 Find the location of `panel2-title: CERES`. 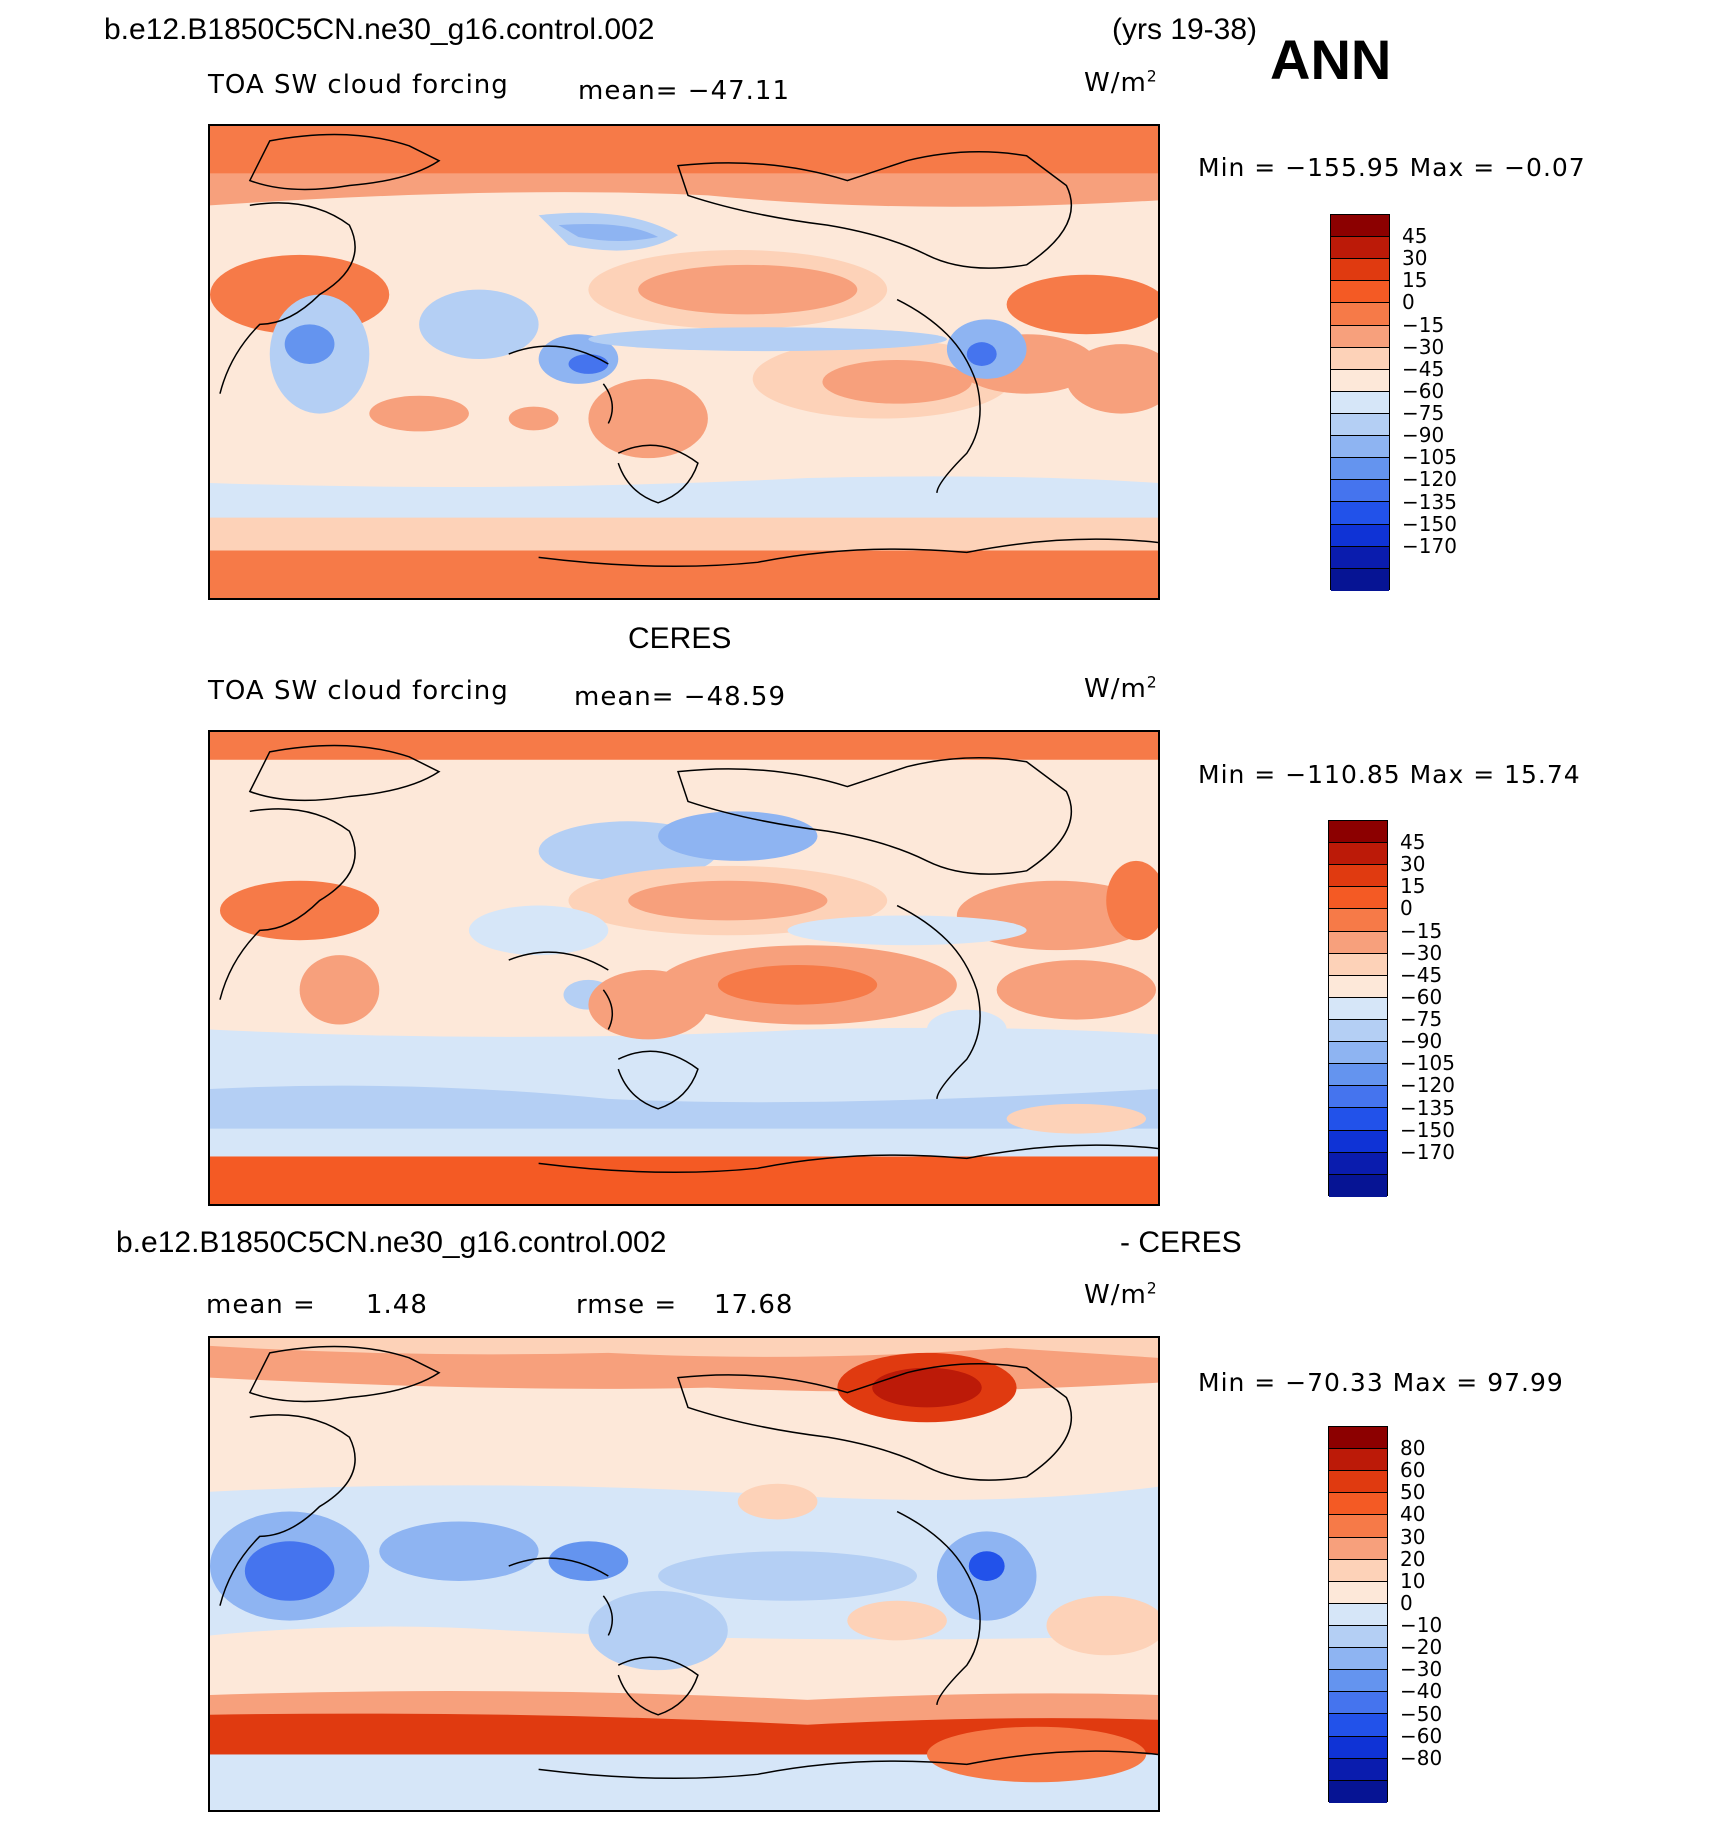

panel2-title: CERES is located at coordinates (680, 638).